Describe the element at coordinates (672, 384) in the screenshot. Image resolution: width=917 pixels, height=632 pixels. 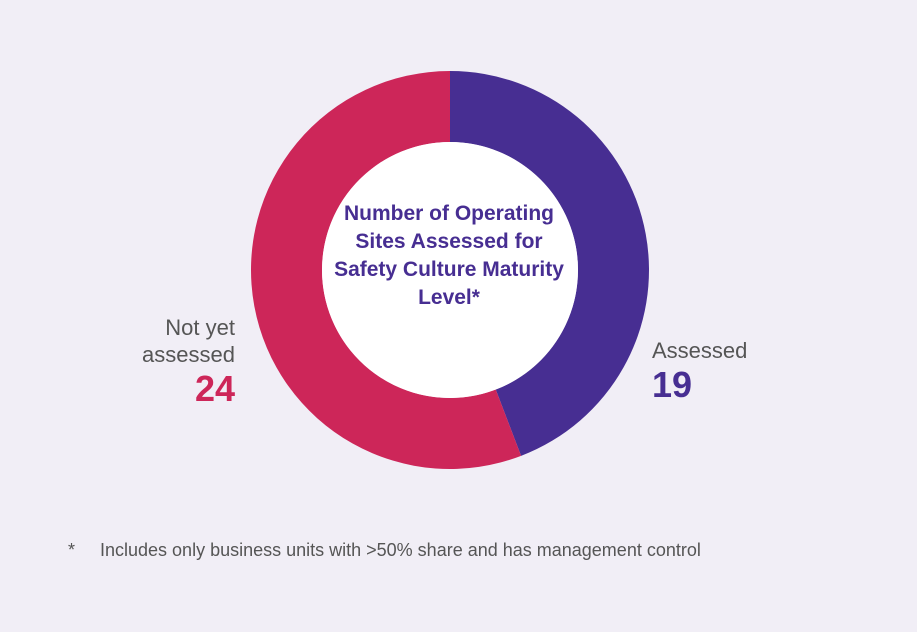
I see `label-assessed-value: 19` at that location.